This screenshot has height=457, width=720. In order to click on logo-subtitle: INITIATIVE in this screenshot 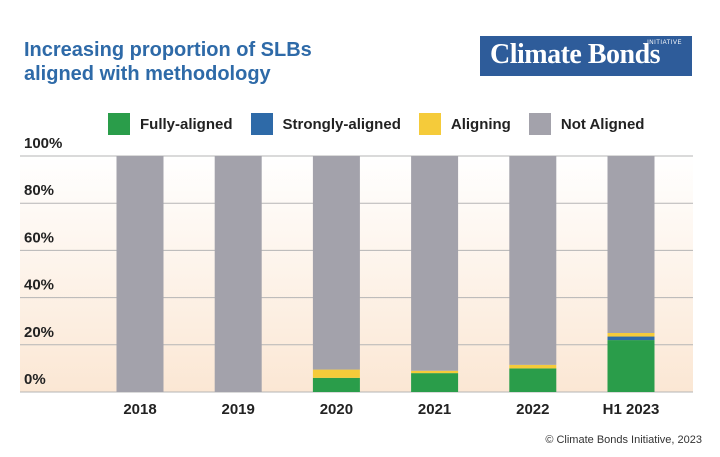, I will do `click(664, 43)`.